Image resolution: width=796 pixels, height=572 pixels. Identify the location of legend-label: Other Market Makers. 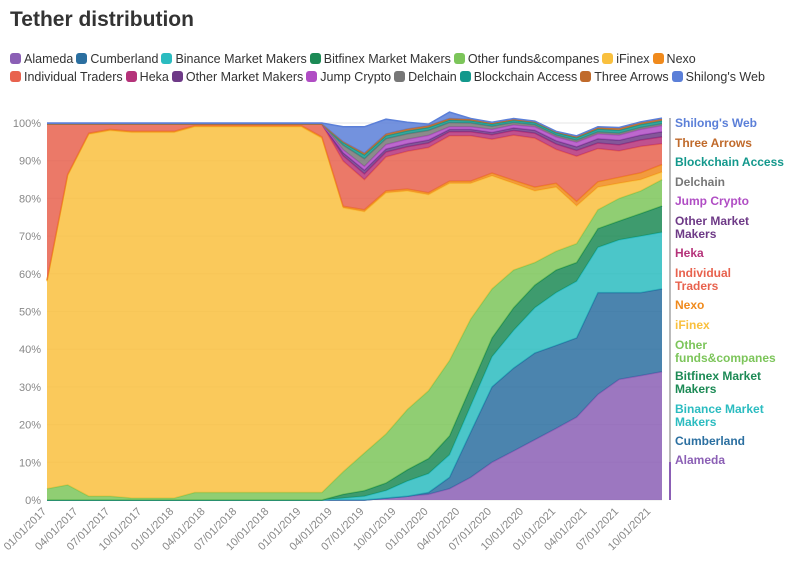
(244, 77).